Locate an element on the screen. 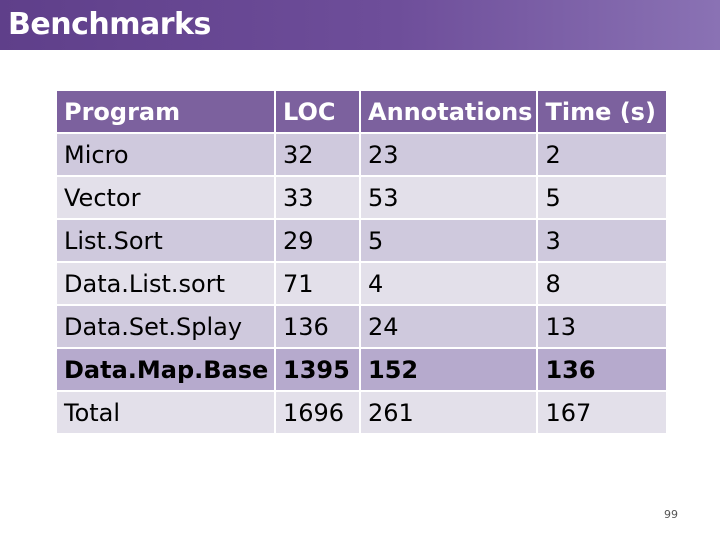 The image size is (720, 540). table-row: Data.List.sort 71 4 8 is located at coordinates (362, 283).